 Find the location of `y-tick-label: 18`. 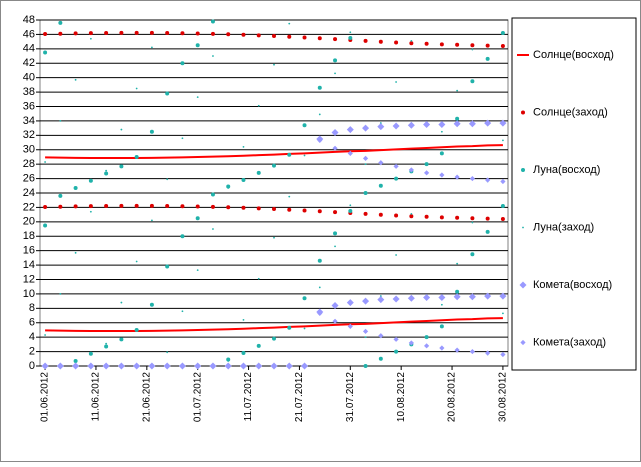

y-tick-label: 18 is located at coordinates (29, 236).